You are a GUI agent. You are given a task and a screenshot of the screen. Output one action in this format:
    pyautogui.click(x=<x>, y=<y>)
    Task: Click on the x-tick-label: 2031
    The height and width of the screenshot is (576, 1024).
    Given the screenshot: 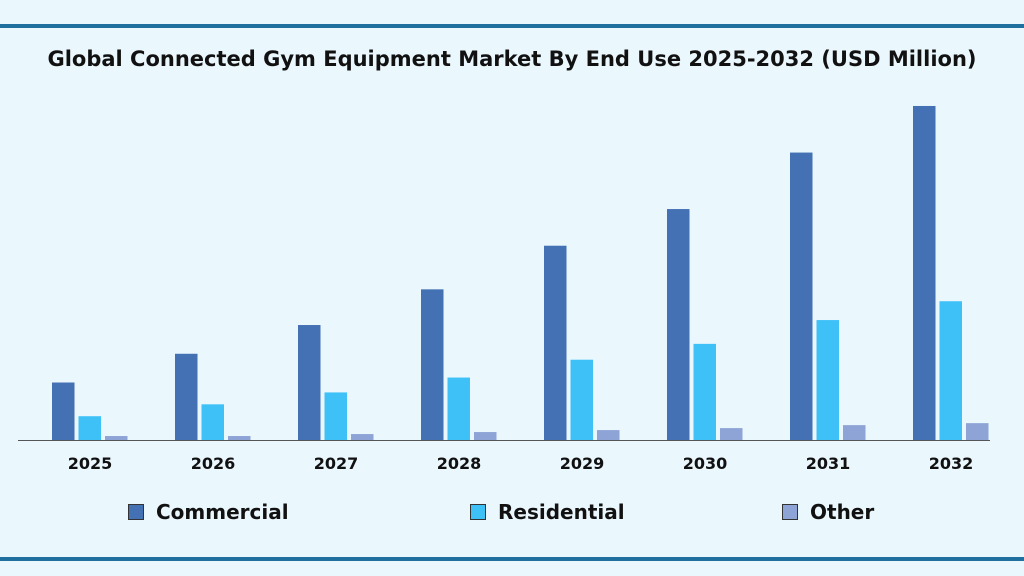 What is the action you would take?
    pyautogui.click(x=828, y=463)
    